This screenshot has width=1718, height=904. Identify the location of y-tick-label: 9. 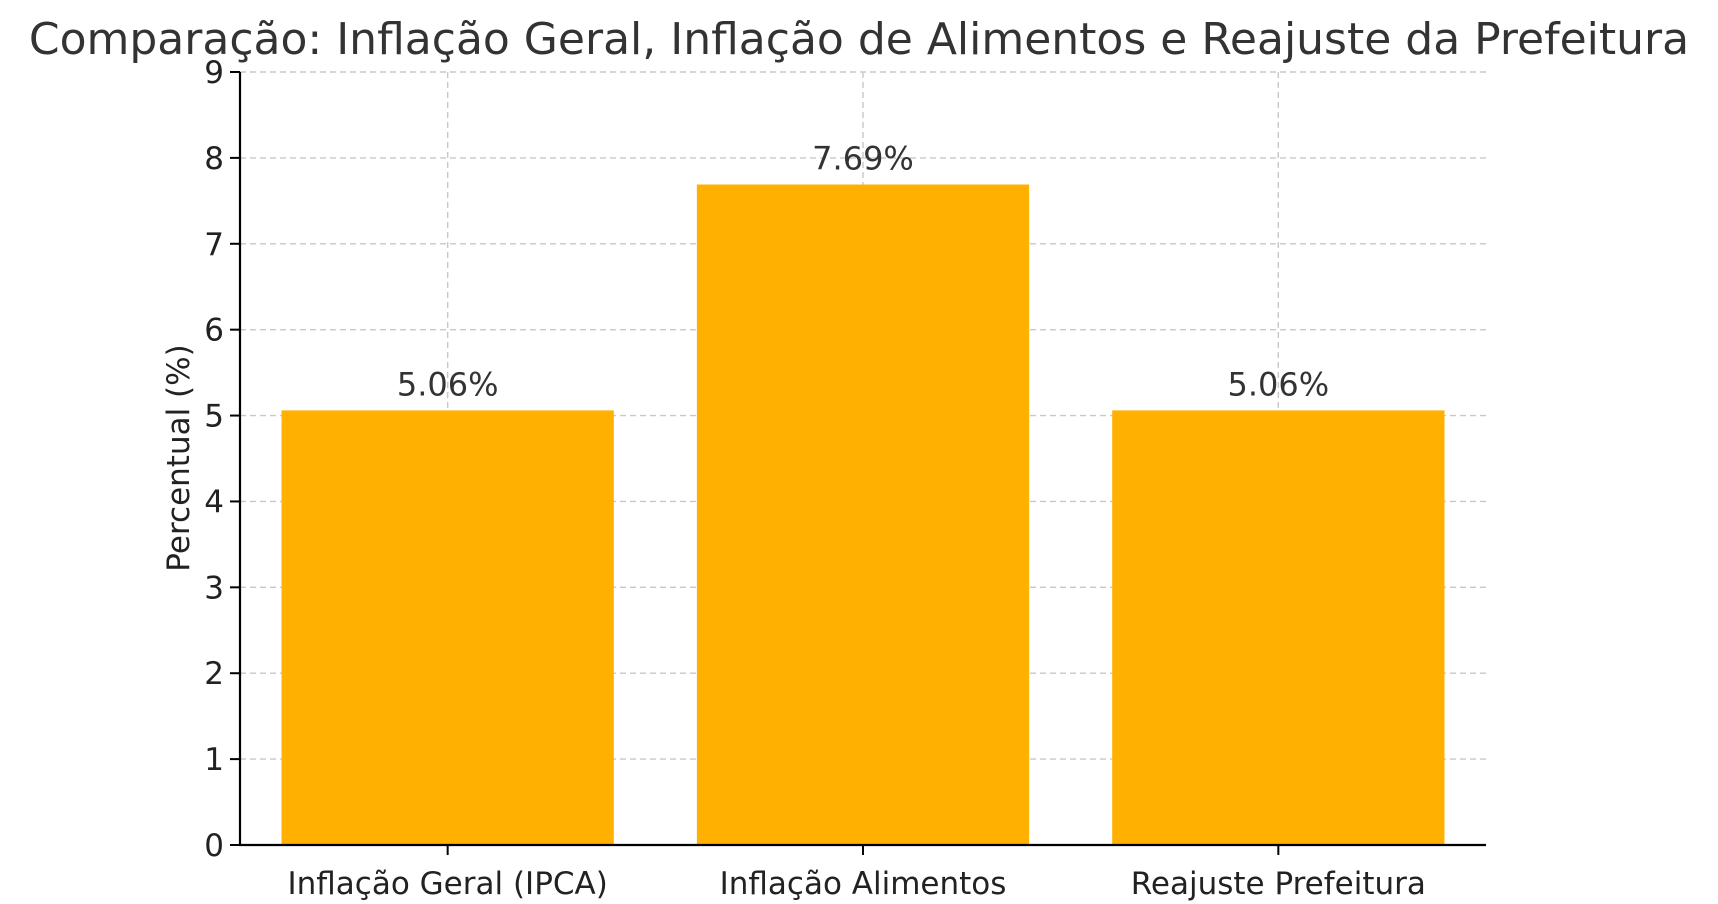
(214, 73).